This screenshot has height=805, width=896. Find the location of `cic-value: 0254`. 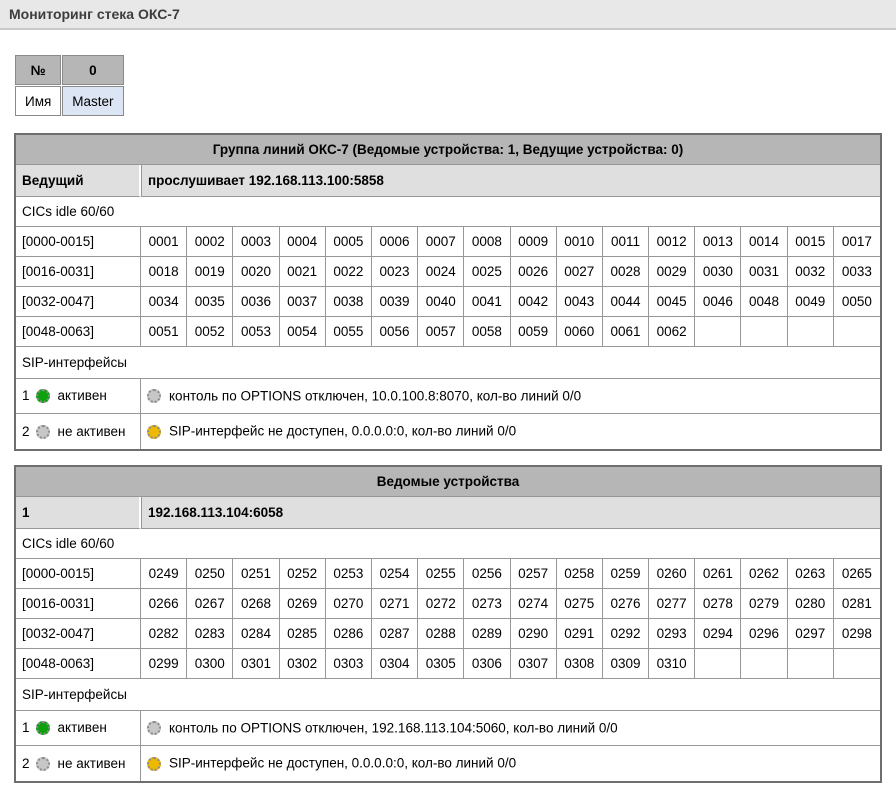

cic-value: 0254 is located at coordinates (395, 573).